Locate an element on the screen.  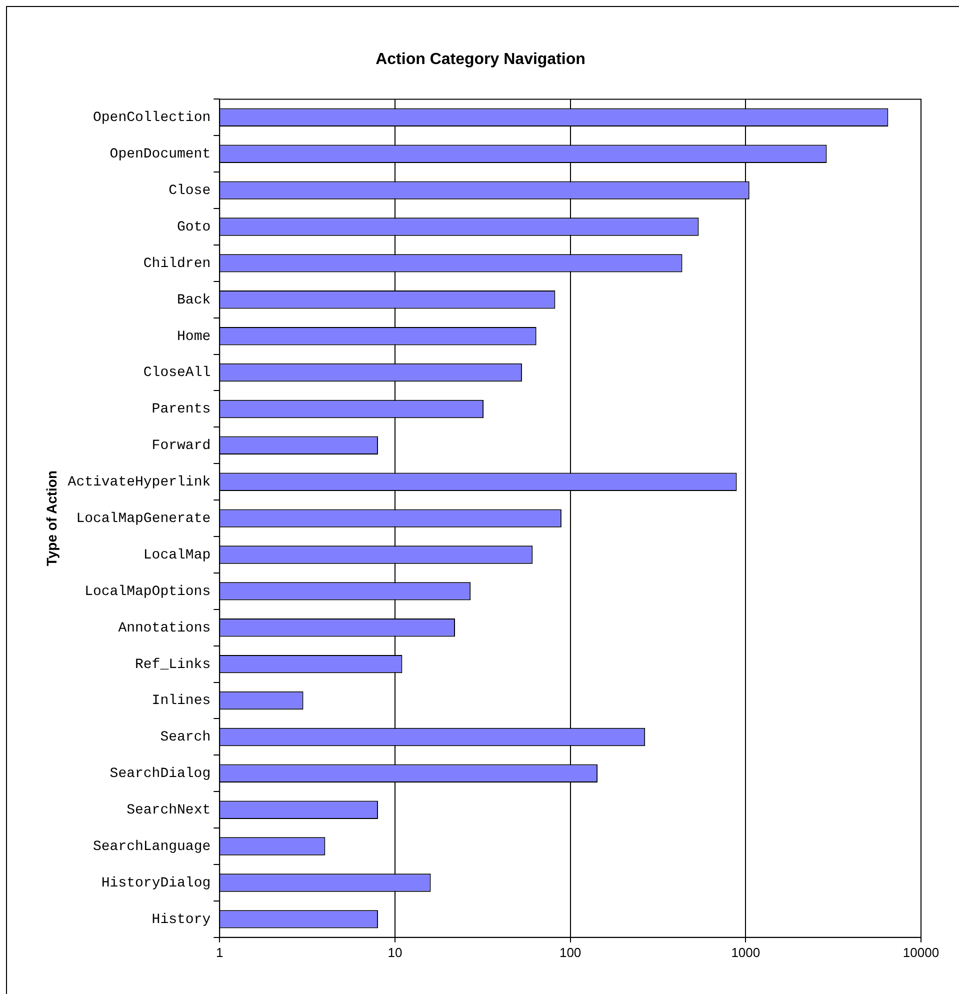
y-tick-label: LocalMapGenerate is located at coordinates (143, 519).